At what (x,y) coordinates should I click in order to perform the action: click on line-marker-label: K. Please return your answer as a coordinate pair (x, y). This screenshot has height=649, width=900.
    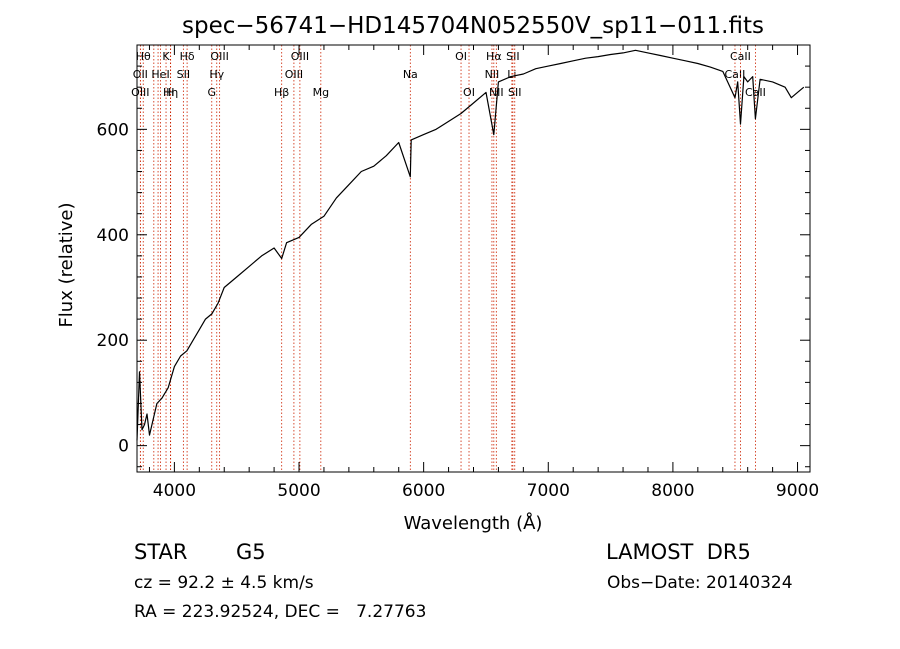
    Looking at the image, I should click on (166, 56).